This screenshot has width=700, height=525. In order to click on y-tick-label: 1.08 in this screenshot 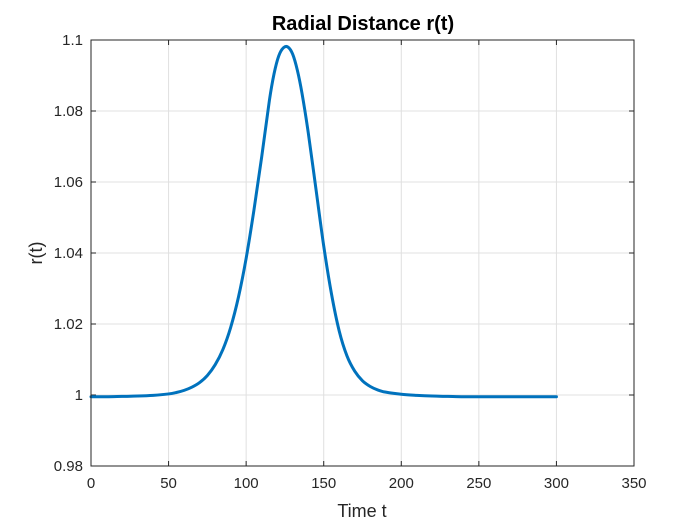, I will do `click(68, 111)`.